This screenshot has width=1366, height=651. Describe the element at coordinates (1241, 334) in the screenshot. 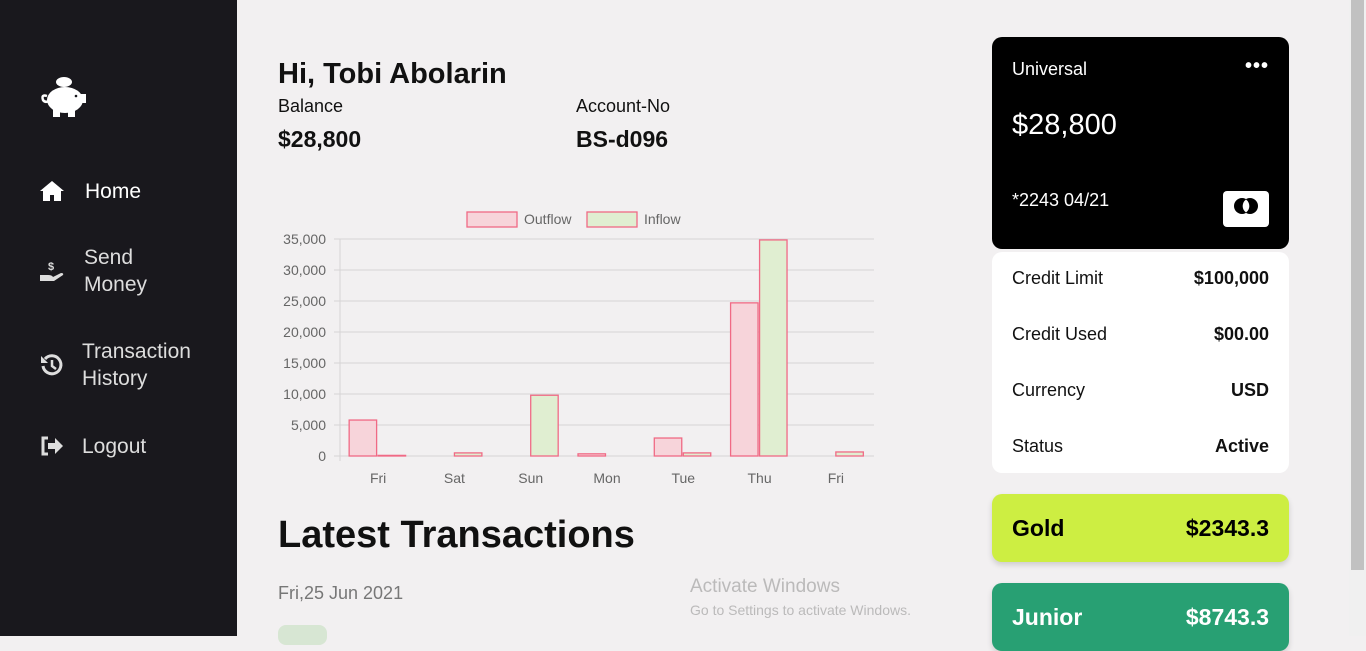

I see `detail-value: $00.00` at that location.